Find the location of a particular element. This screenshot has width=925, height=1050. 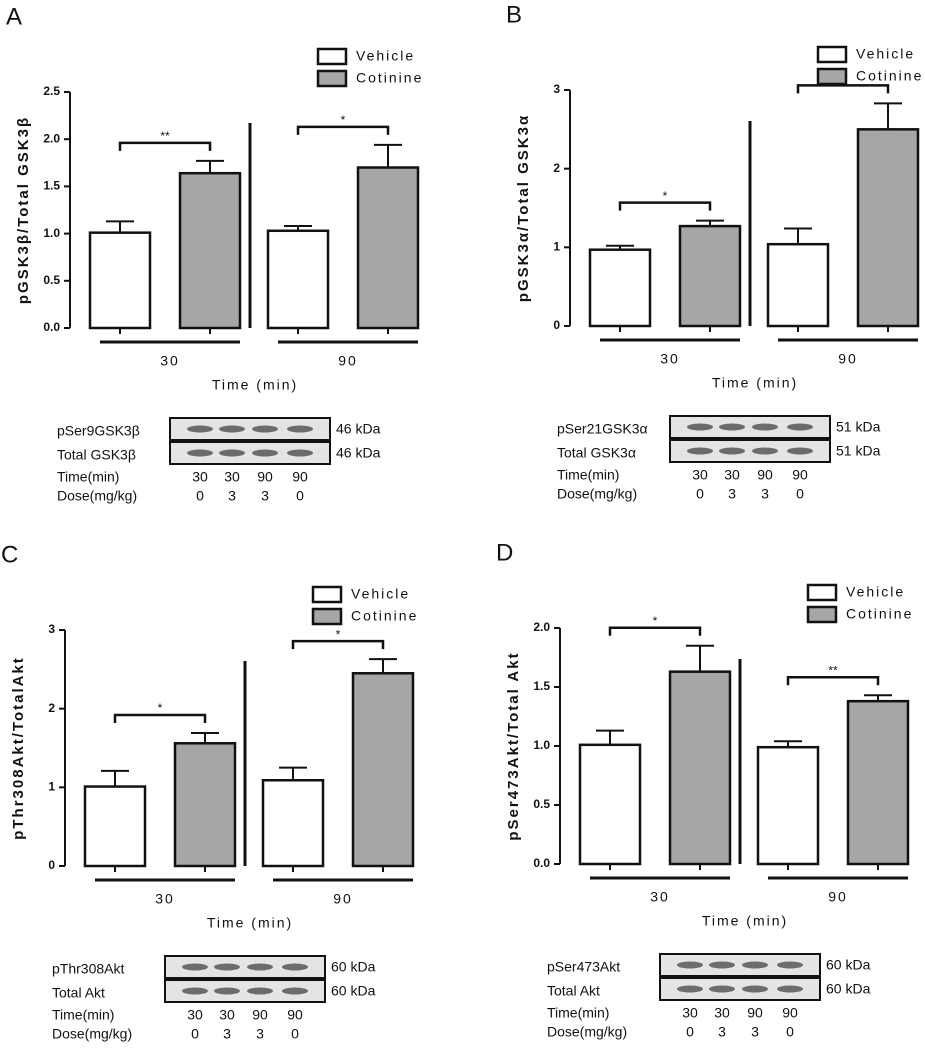

x-axis-label: Time (min) is located at coordinates (255, 385).